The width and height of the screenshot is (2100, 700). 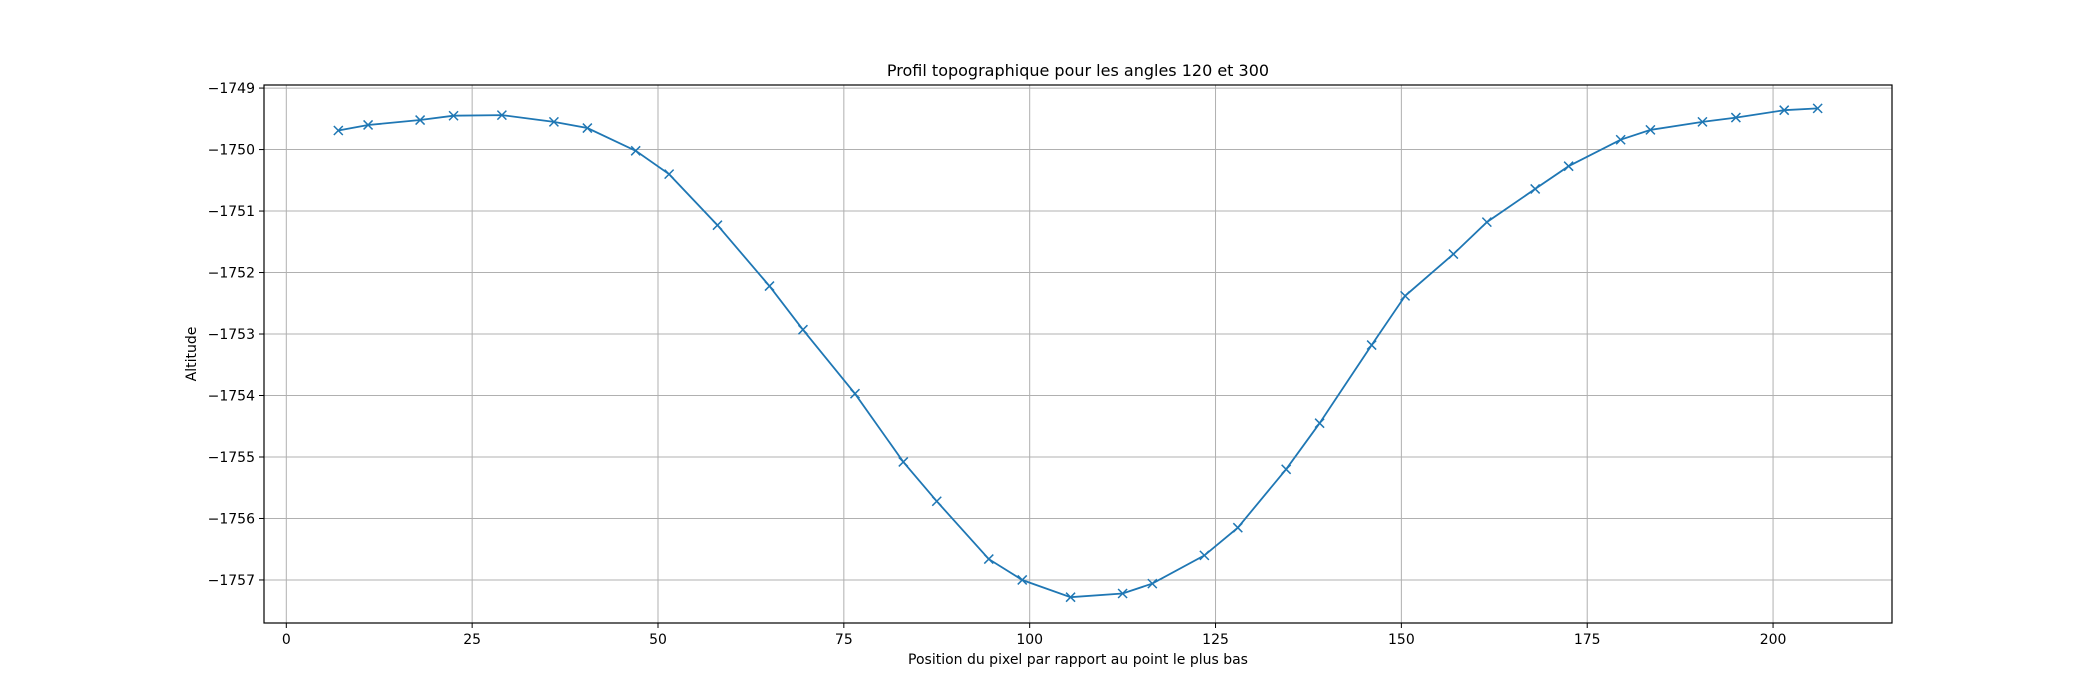 What do you see at coordinates (231, 274) in the screenshot?
I see `y-tick-label: −1752` at bounding box center [231, 274].